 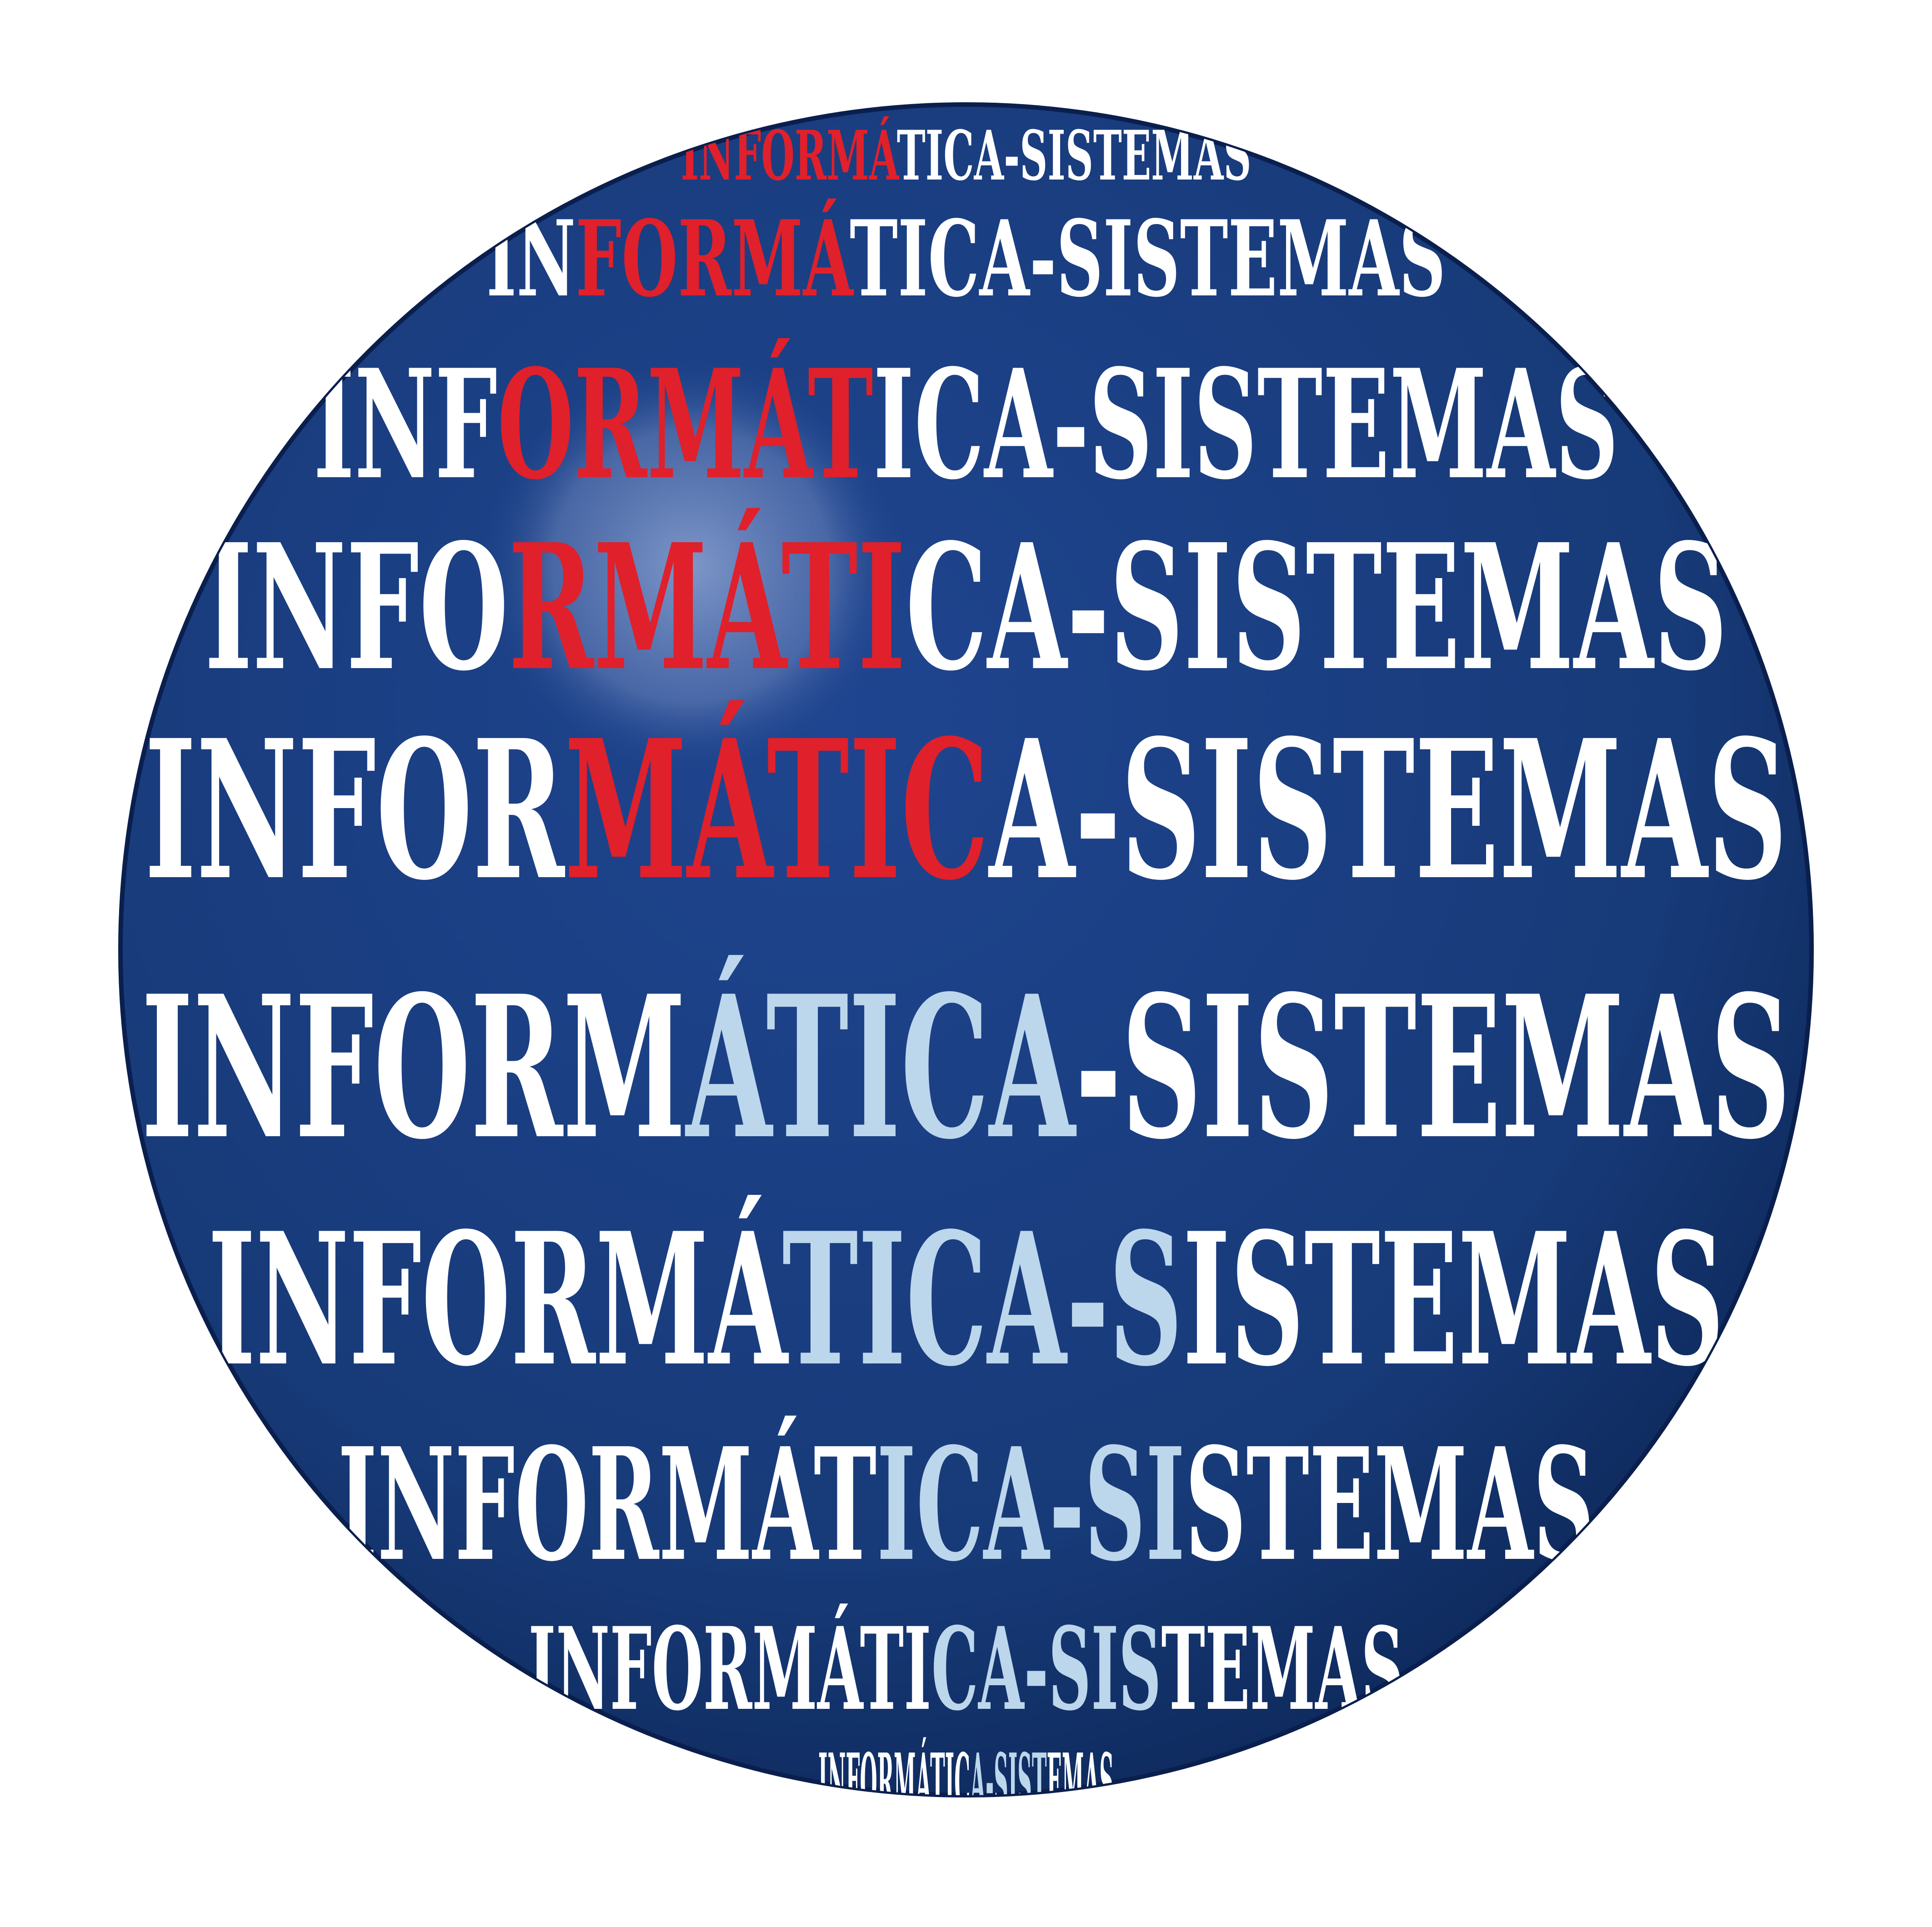 What do you see at coordinates (531, 259) in the screenshot?
I see `text-segment-white: IN` at bounding box center [531, 259].